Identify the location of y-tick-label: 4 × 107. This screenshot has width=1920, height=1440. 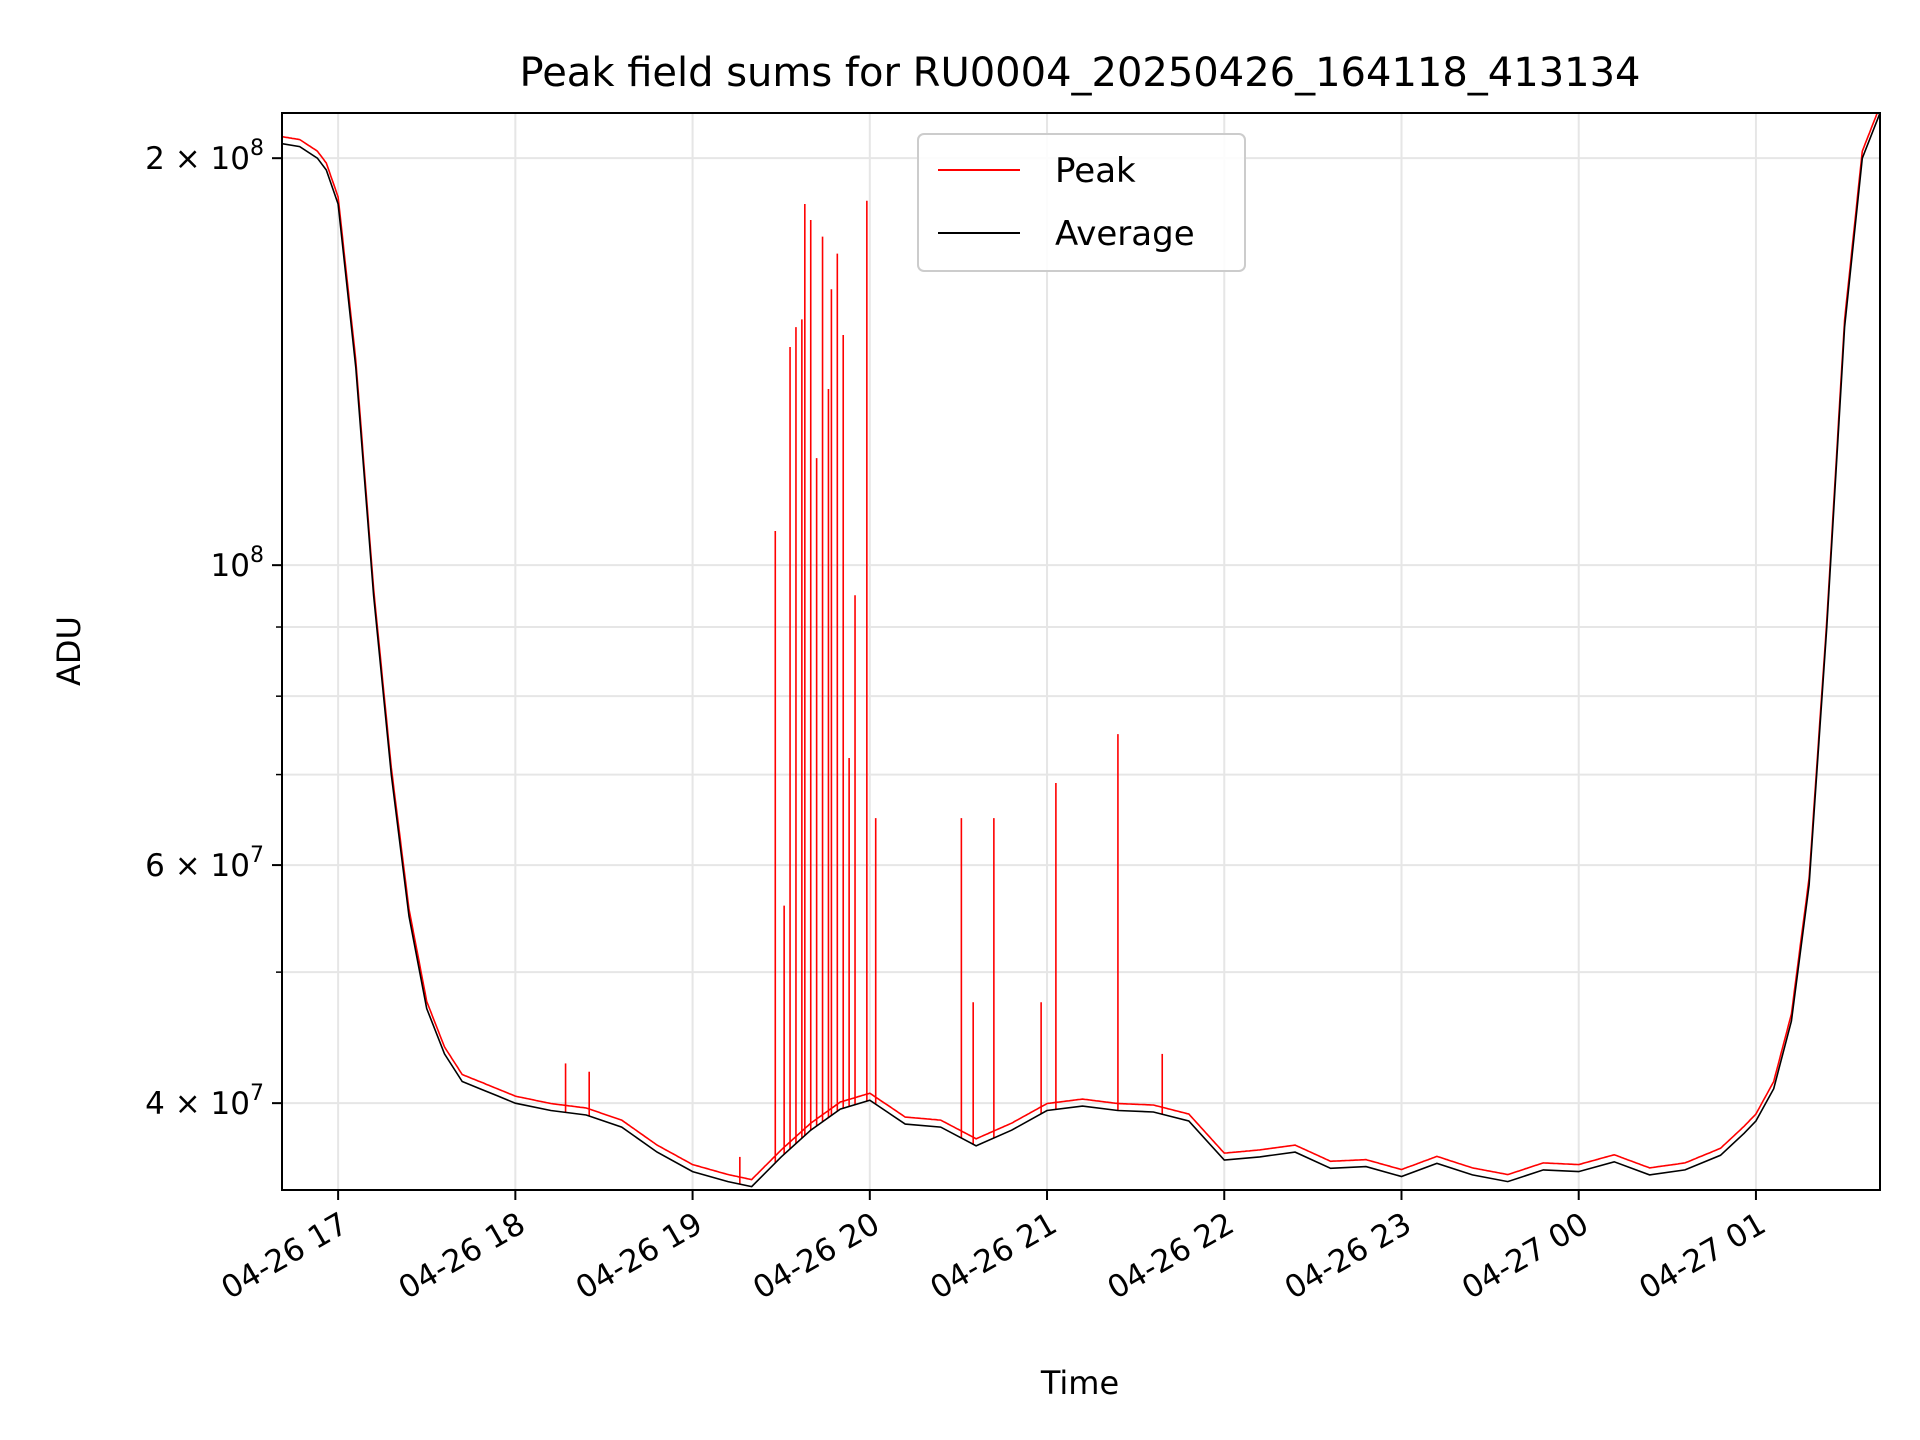
(204, 1101).